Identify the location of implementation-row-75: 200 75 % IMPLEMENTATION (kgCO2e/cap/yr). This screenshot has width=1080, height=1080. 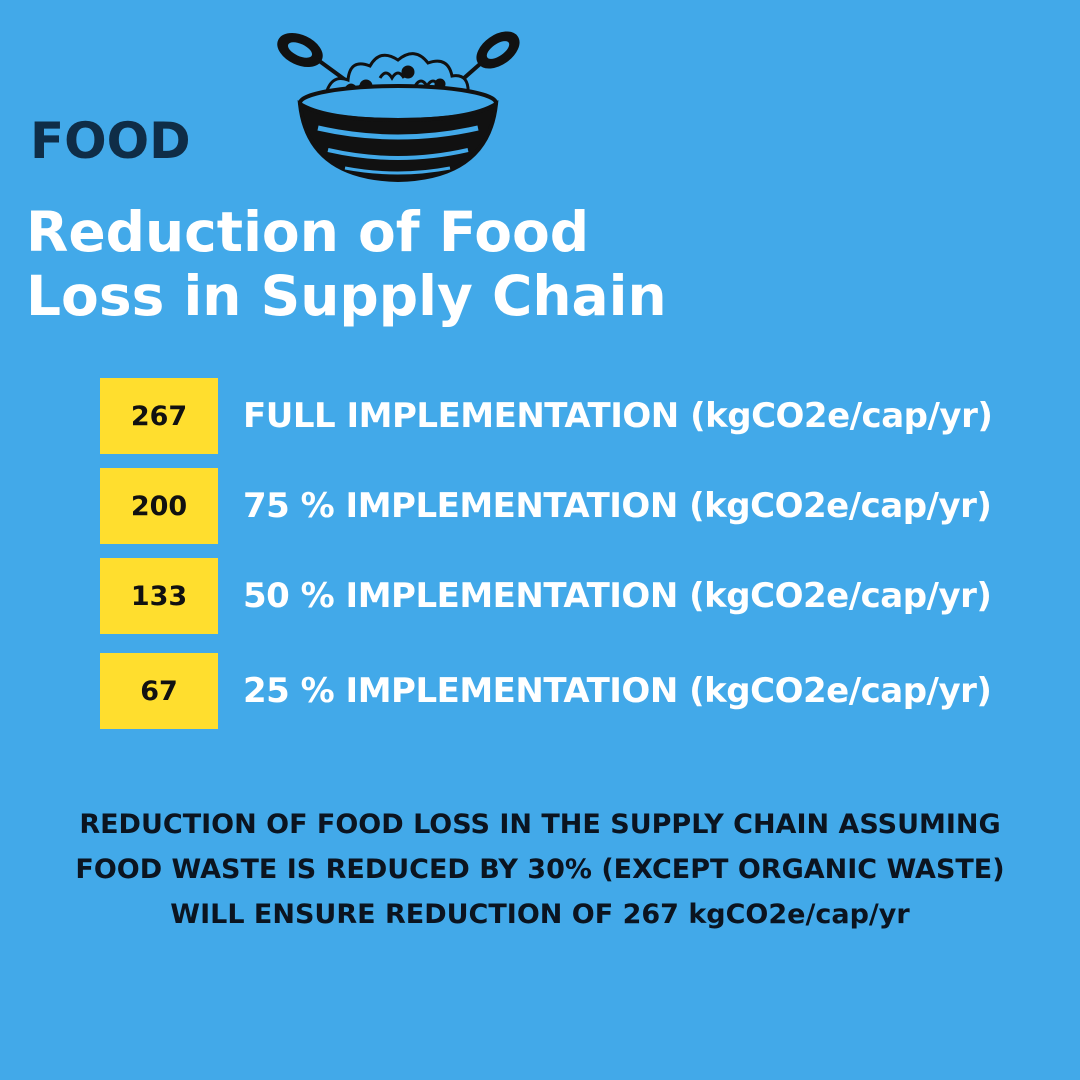
(590, 506).